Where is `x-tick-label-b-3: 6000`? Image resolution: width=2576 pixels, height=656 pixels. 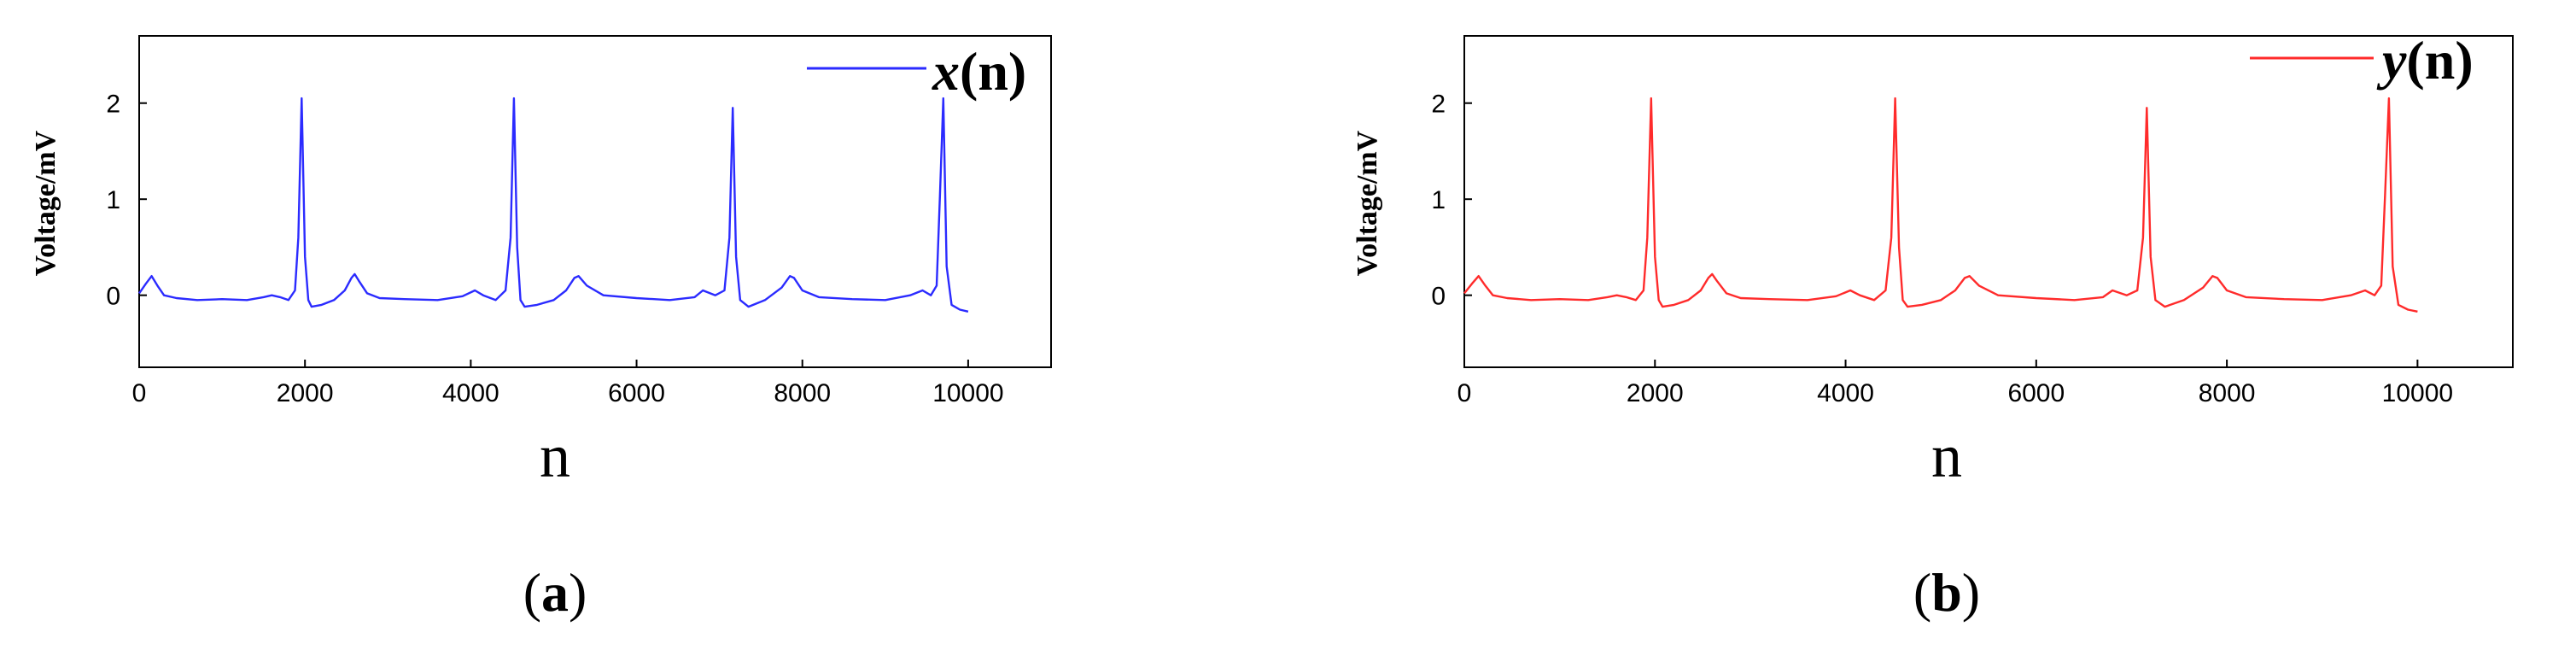 x-tick-label-b-3: 6000 is located at coordinates (2036, 393).